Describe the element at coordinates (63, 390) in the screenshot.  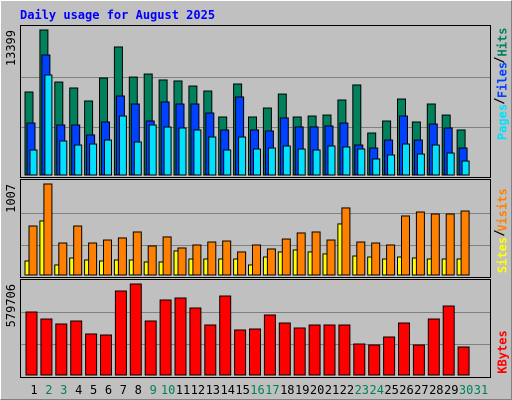
I see `x-tick-label: 3` at that location.